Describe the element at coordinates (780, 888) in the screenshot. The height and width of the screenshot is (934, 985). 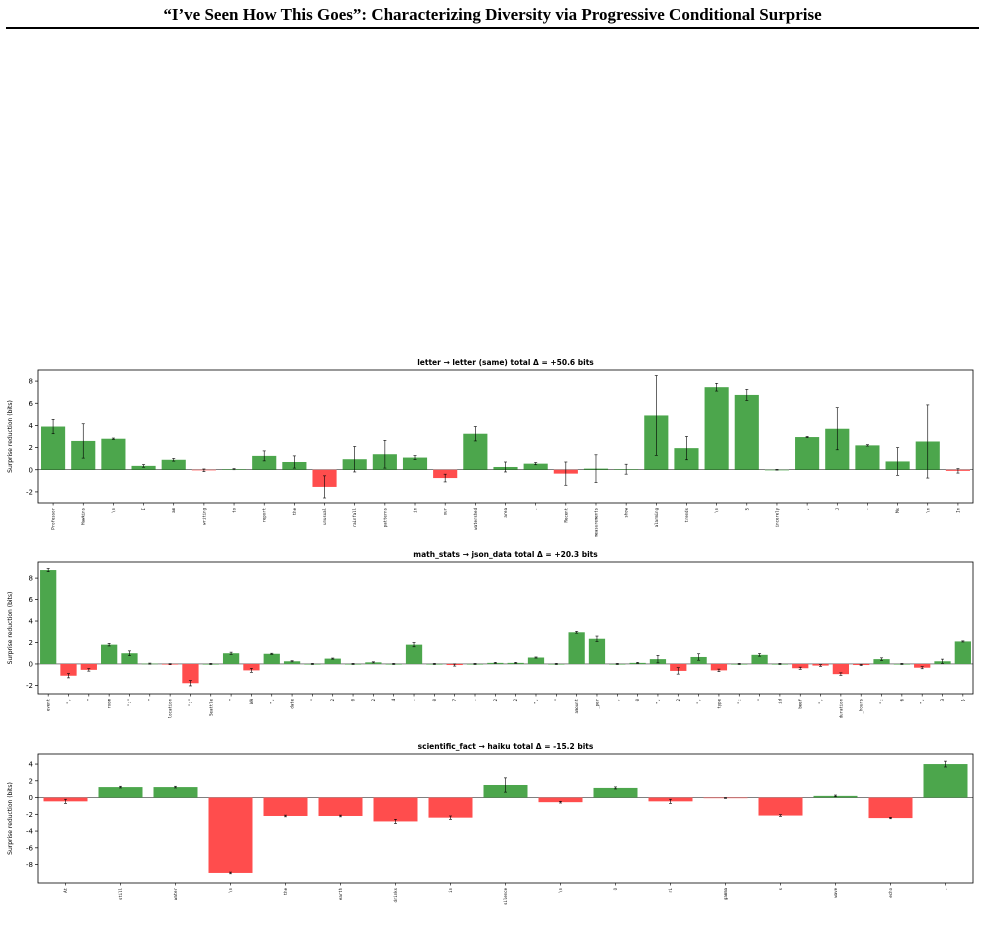
I see `x-tick-label: s` at that location.